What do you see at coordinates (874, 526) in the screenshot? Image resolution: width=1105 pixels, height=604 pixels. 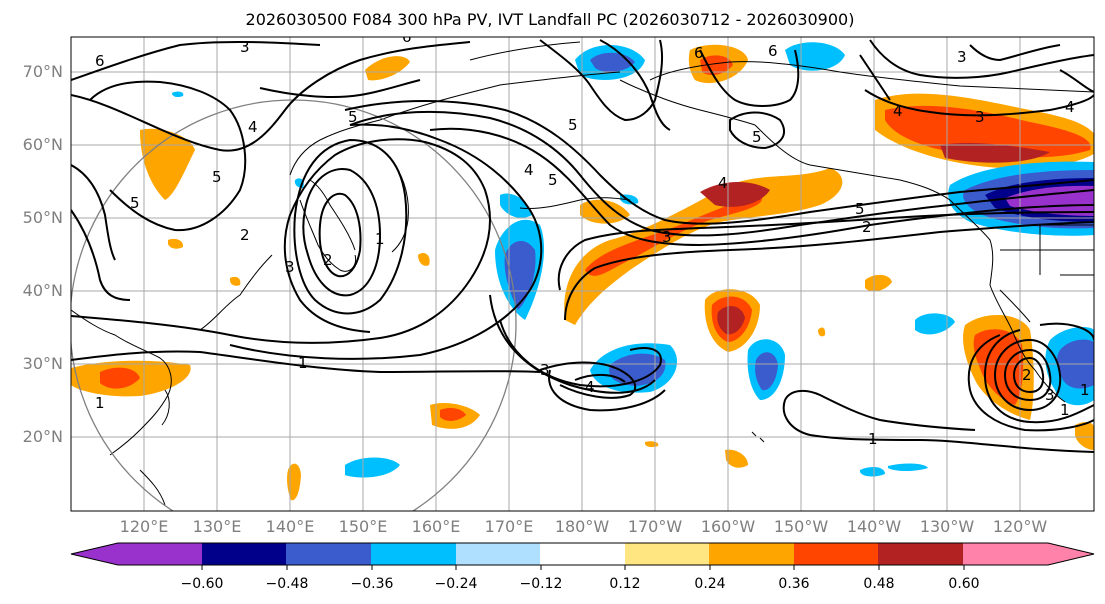 I see `lon-label: 140°W` at bounding box center [874, 526].